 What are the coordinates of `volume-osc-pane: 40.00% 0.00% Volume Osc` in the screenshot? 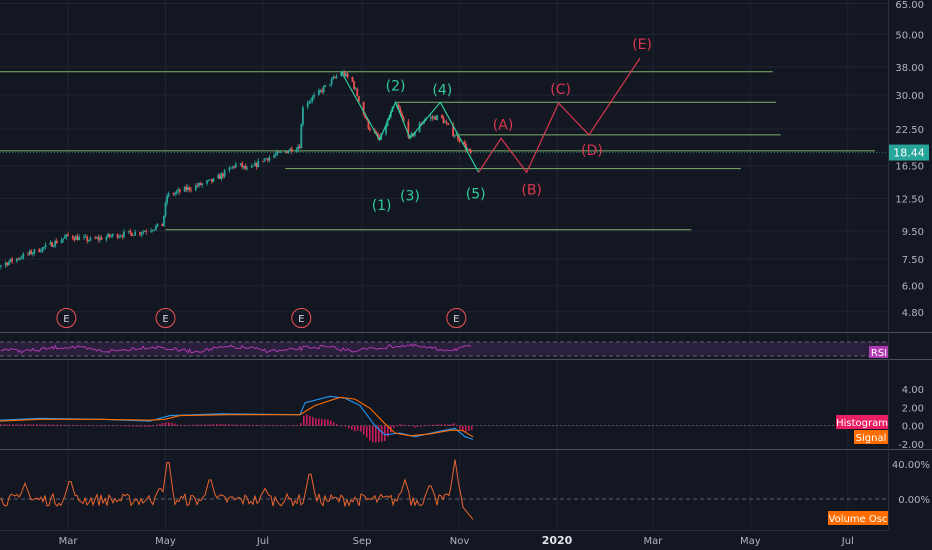 It's located at (465, 492).